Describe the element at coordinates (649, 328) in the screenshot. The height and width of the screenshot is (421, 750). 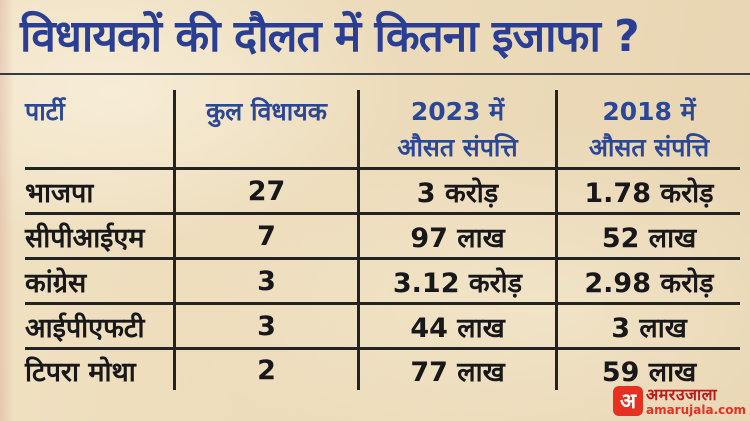
I see `avg-wealth-2018: 3 लाख` at that location.